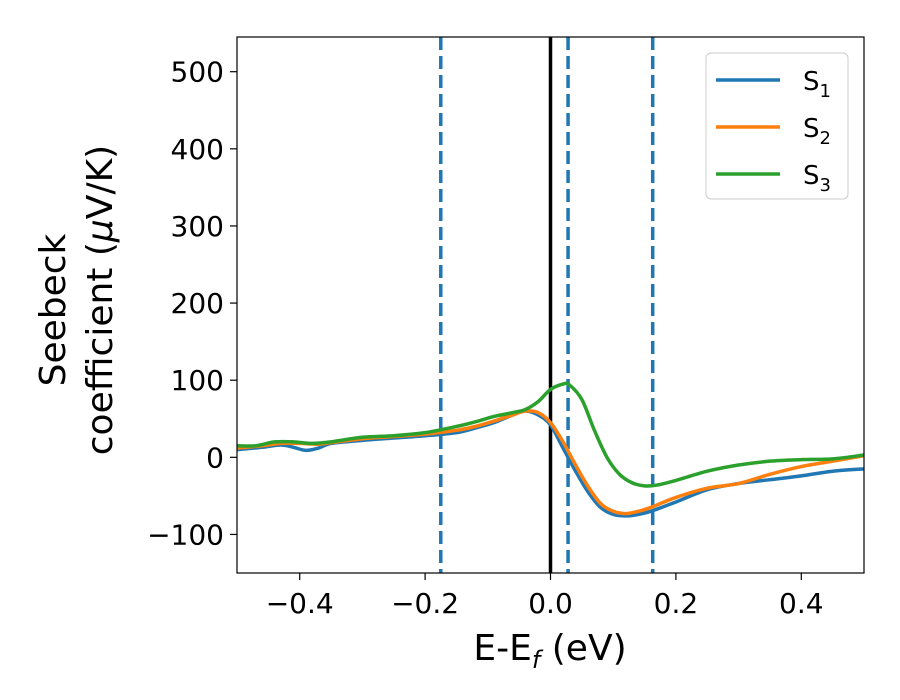 This screenshot has height=700, width=900. I want to click on series-lines, so click(550, 449).